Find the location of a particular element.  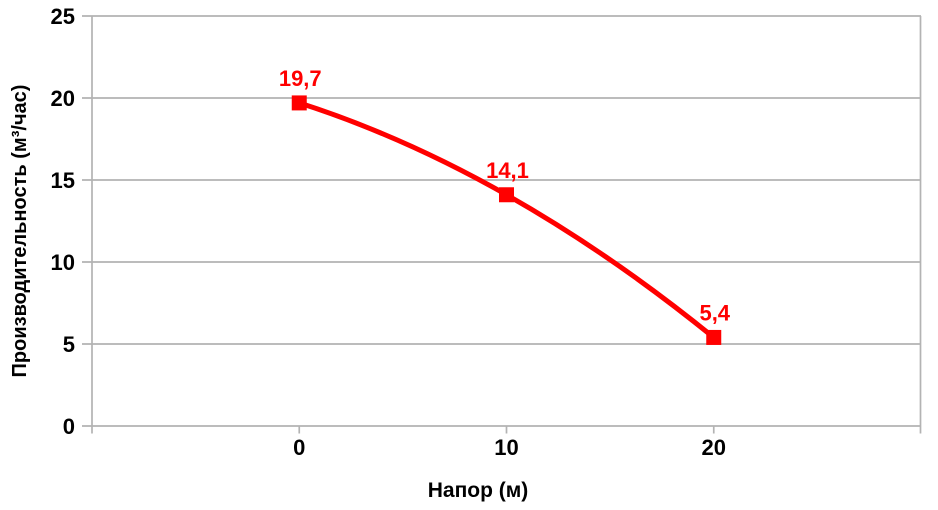

x-axis-tick-label: 0 is located at coordinates (299, 447).